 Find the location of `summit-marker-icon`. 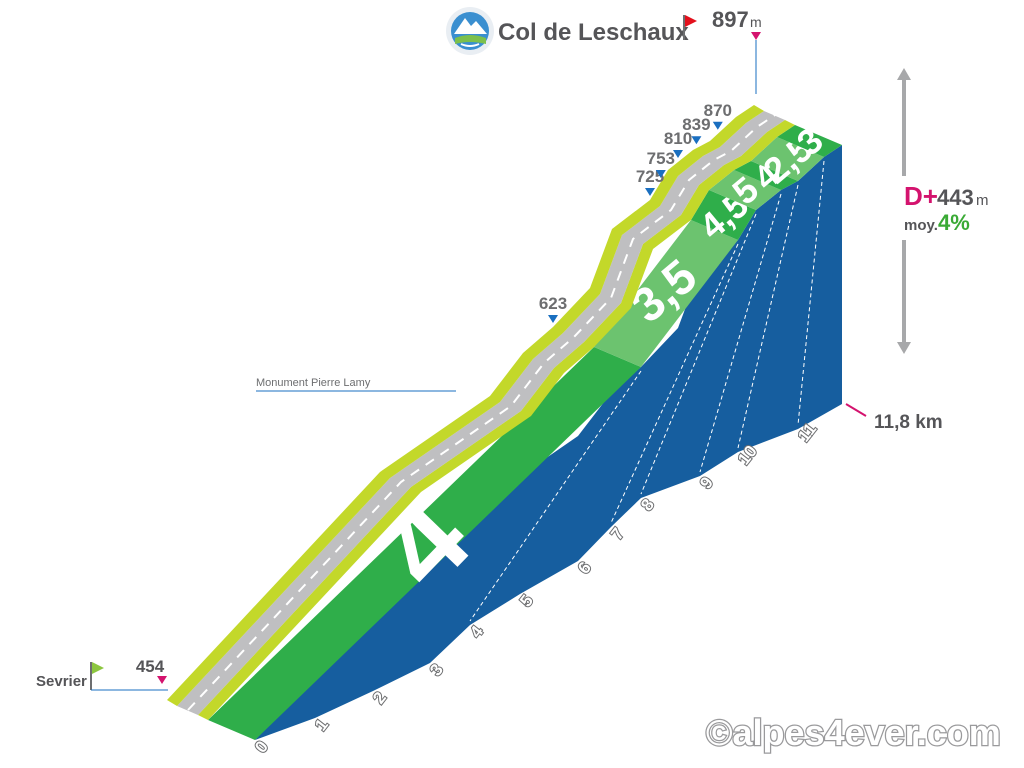

summit-marker-icon is located at coordinates (756, 36).